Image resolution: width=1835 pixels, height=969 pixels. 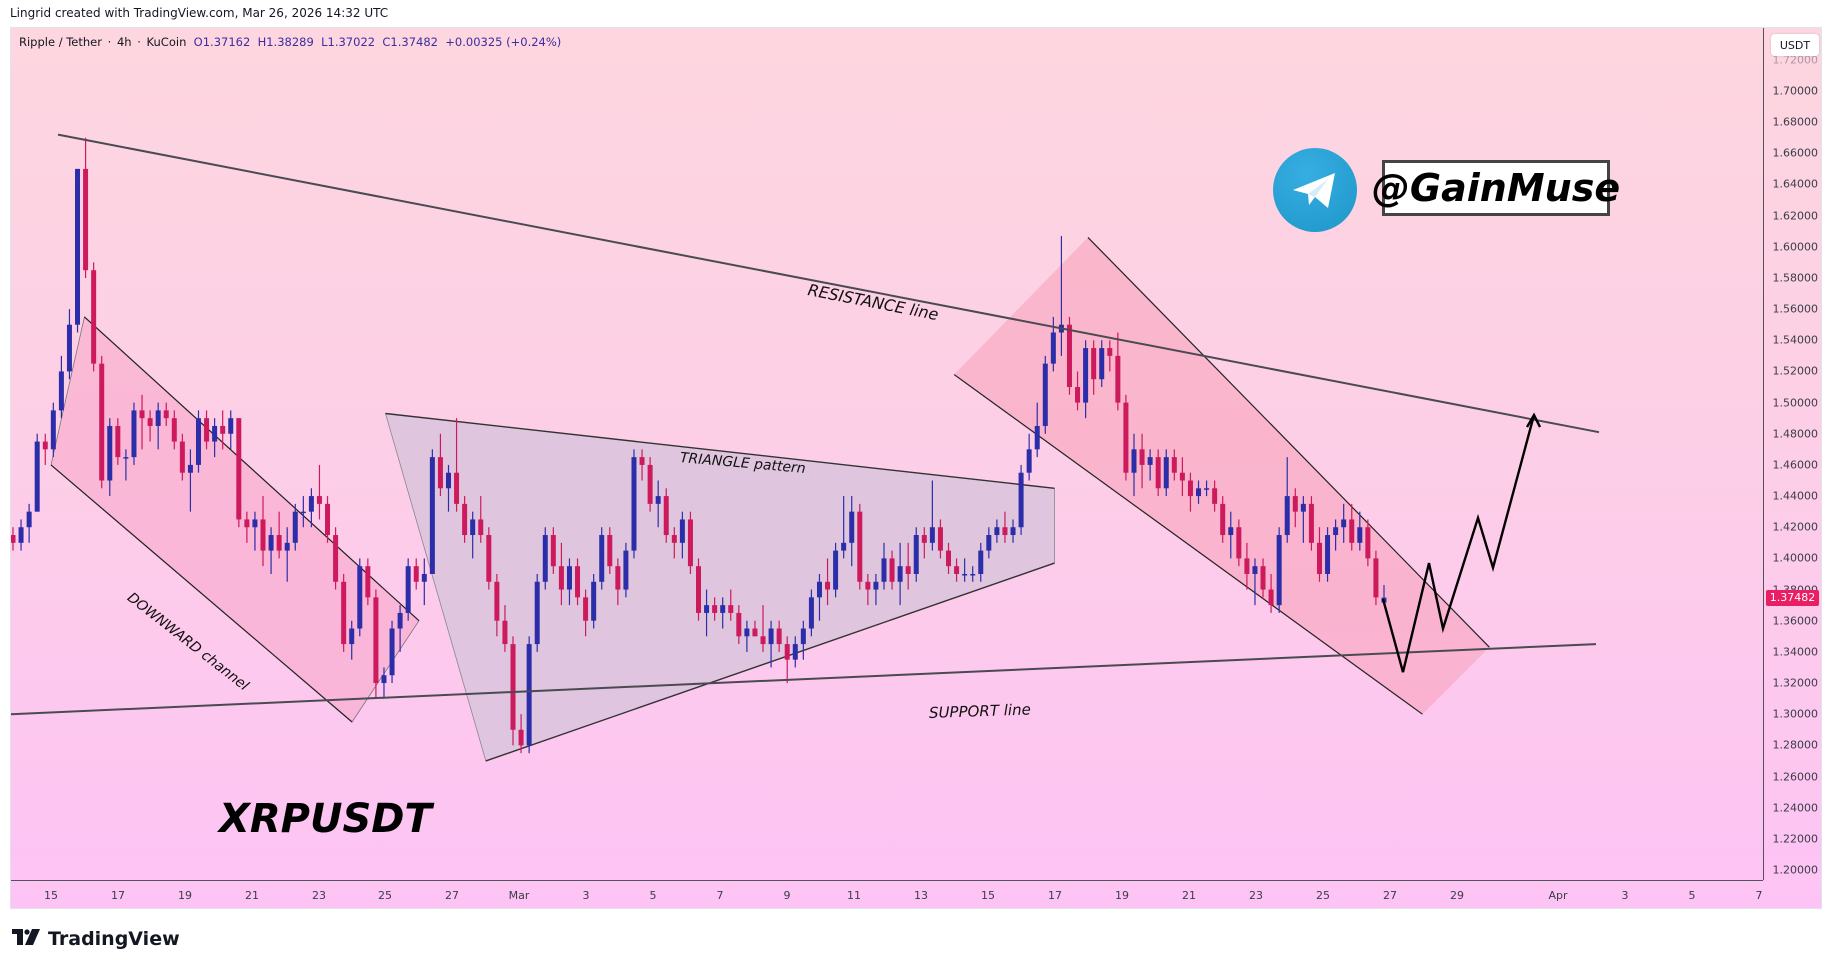 I want to click on tradingview-logo-text: TradingView, so click(x=114, y=939).